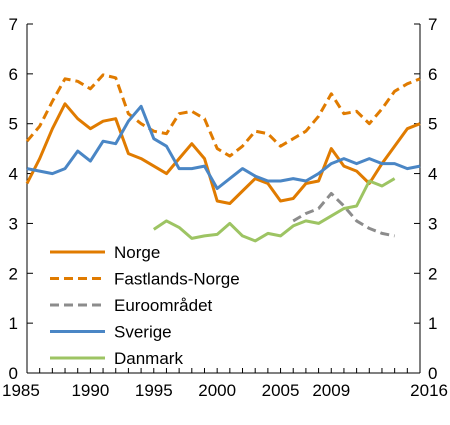 The height and width of the screenshot is (425, 450). What do you see at coordinates (90, 390) in the screenshot?
I see `x-tick-label: 1990` at bounding box center [90, 390].